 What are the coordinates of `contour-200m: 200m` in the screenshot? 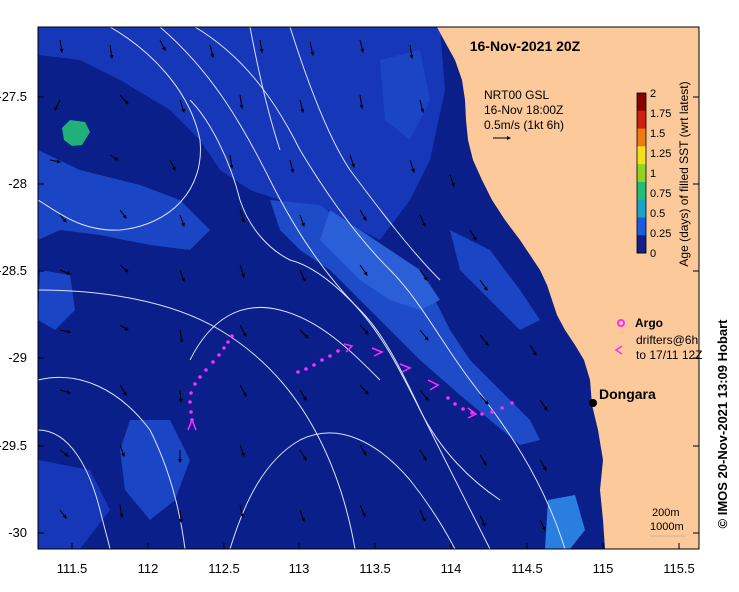 It's located at (666, 513).